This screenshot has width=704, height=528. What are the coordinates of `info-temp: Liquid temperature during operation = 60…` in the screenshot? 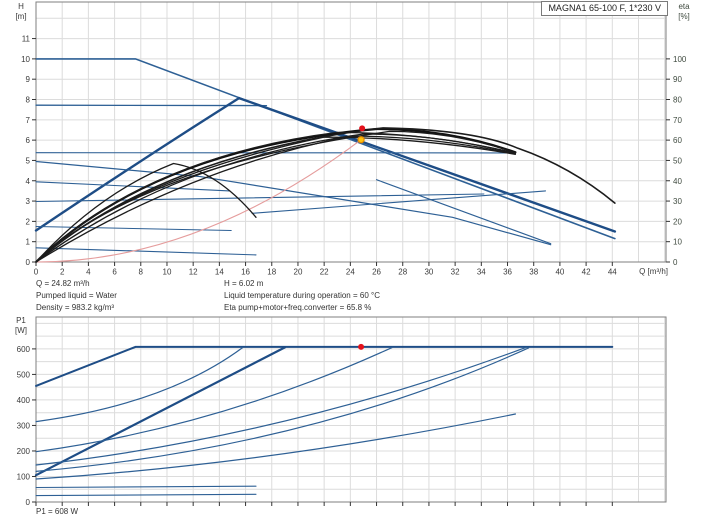 It's located at (302, 295).